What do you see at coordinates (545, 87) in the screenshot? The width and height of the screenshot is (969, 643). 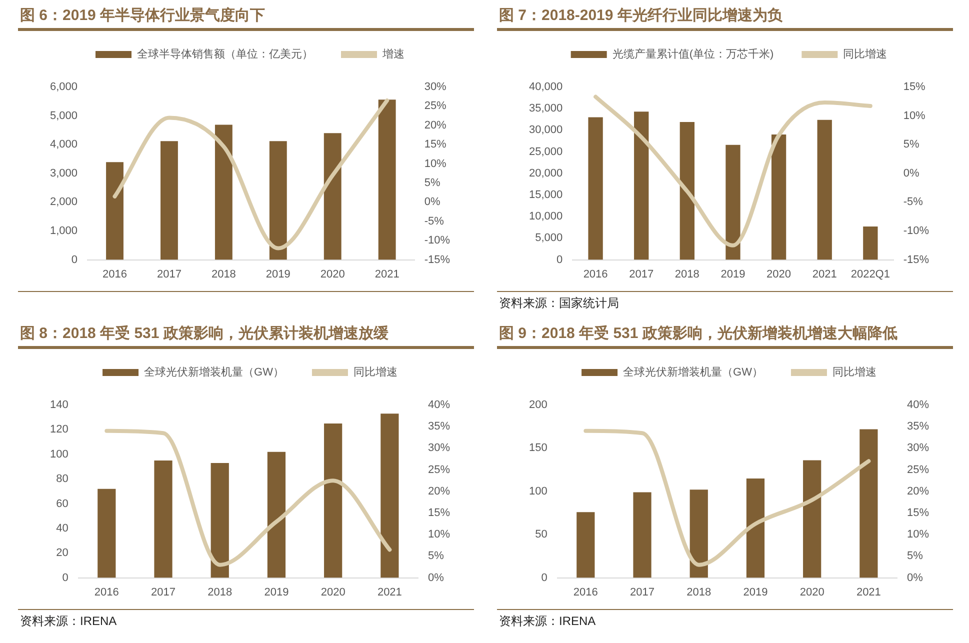 I see `y-tick-label: 40,000` at bounding box center [545, 87].